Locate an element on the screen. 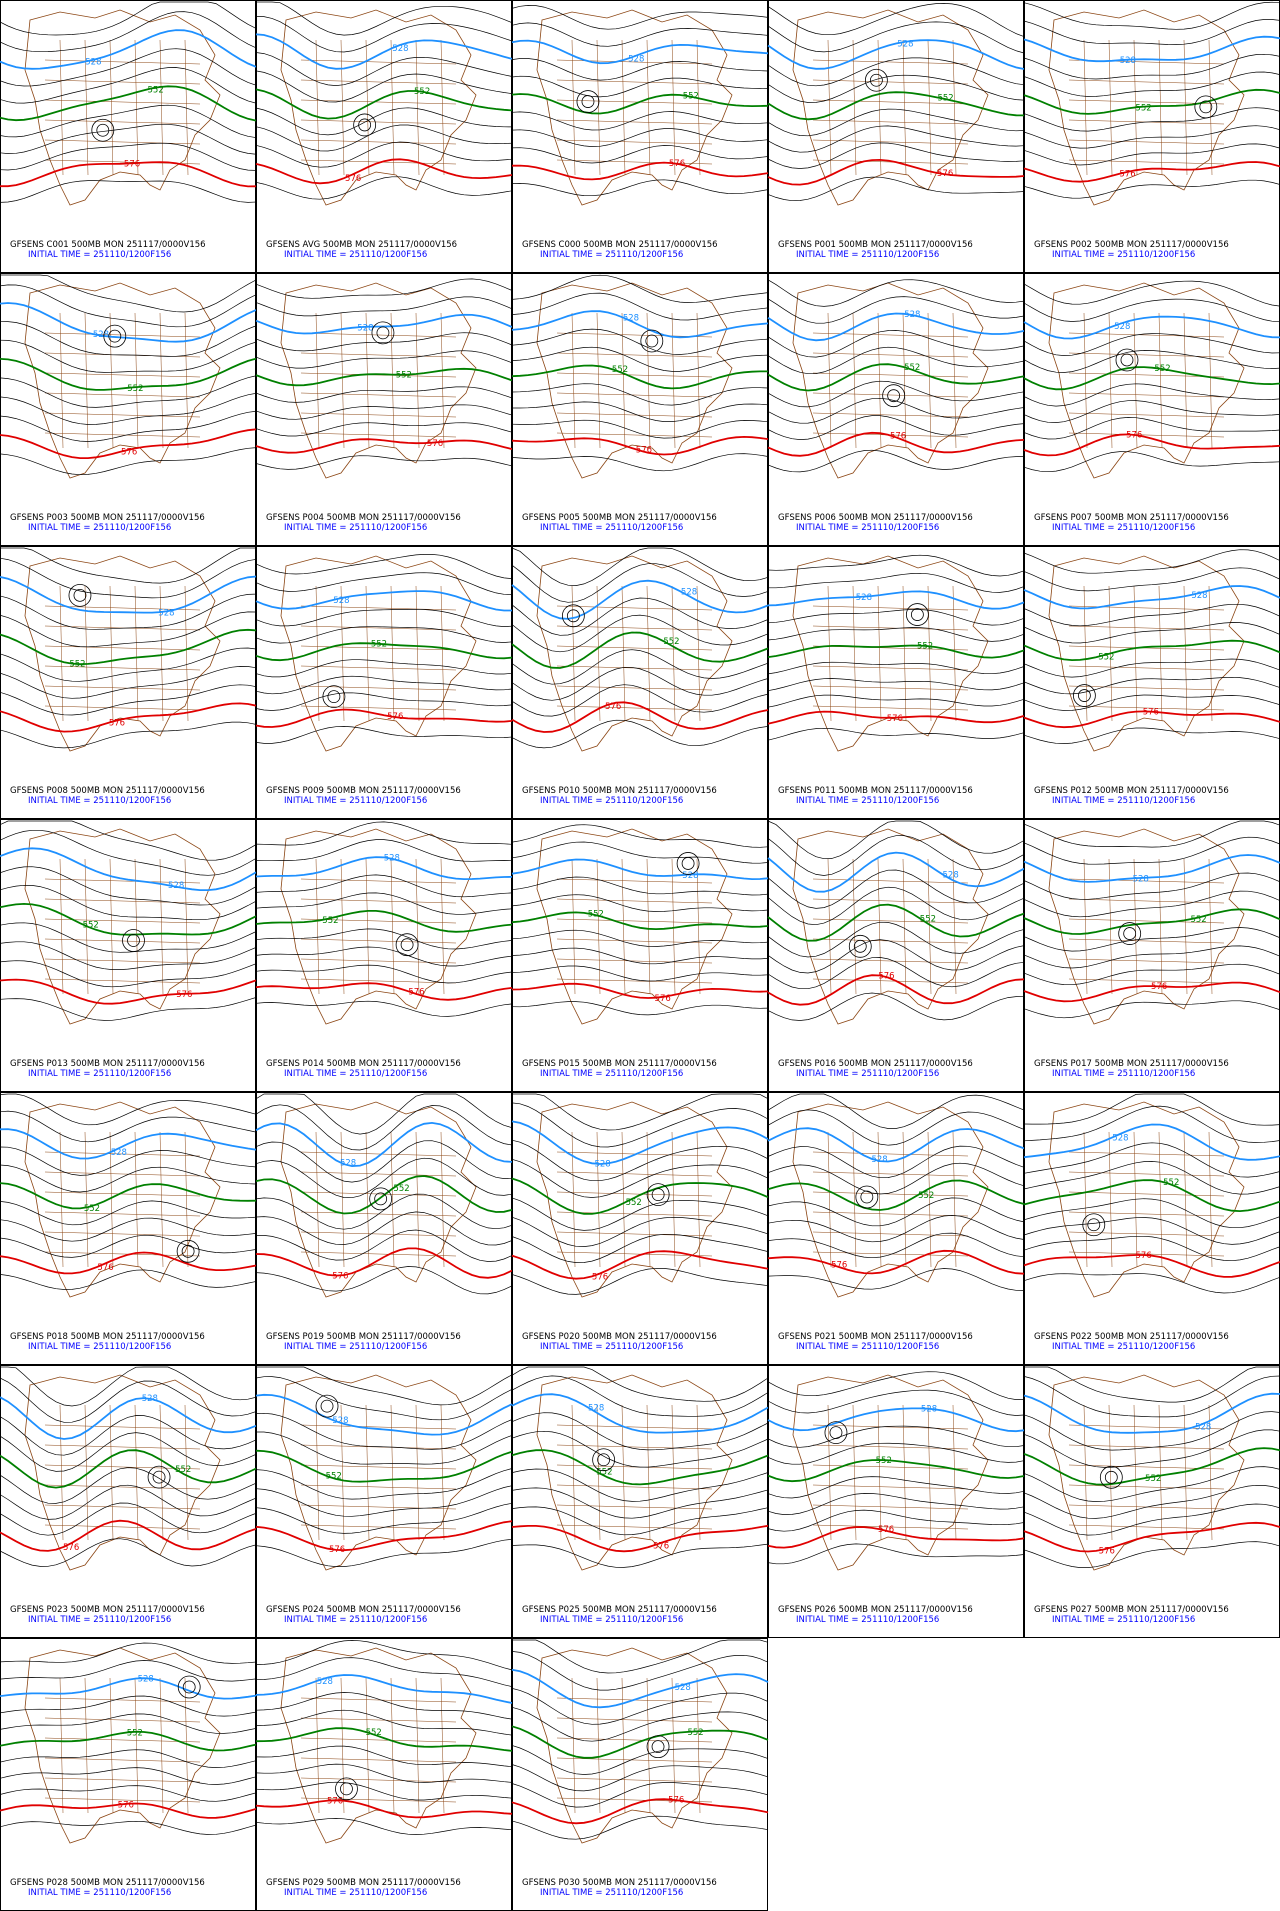 The image size is (1280, 1911). panel-title: GFSENS P018 500MB MON 251117/0000V156 is located at coordinates (107, 1337).